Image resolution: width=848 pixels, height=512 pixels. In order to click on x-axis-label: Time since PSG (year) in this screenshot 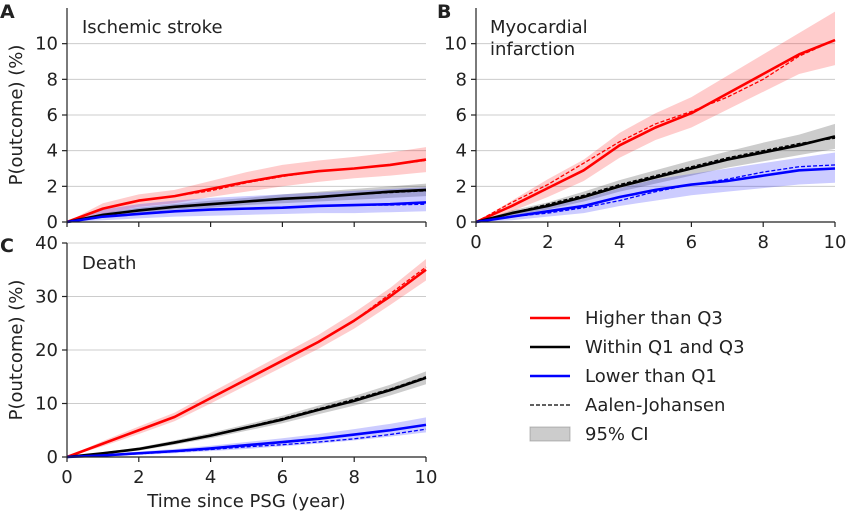, I will do `click(245, 501)`.